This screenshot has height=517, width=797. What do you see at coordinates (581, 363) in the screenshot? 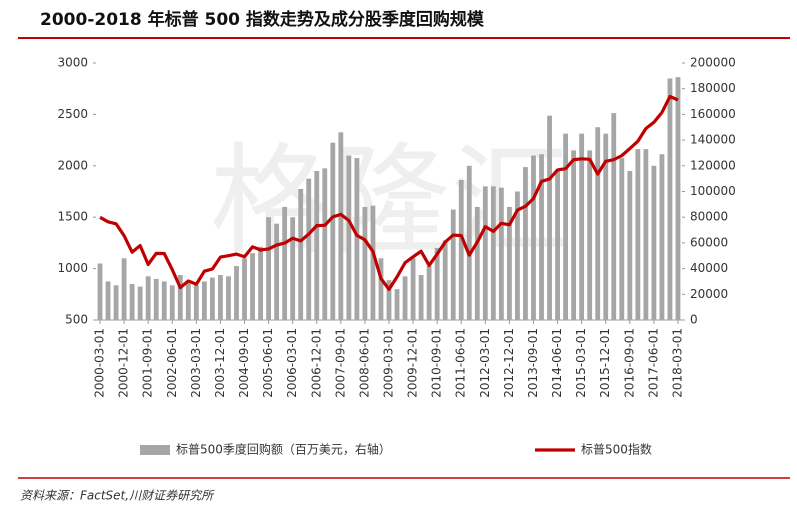
I see `x-tick-label: 2015-03-01` at bounding box center [581, 363].